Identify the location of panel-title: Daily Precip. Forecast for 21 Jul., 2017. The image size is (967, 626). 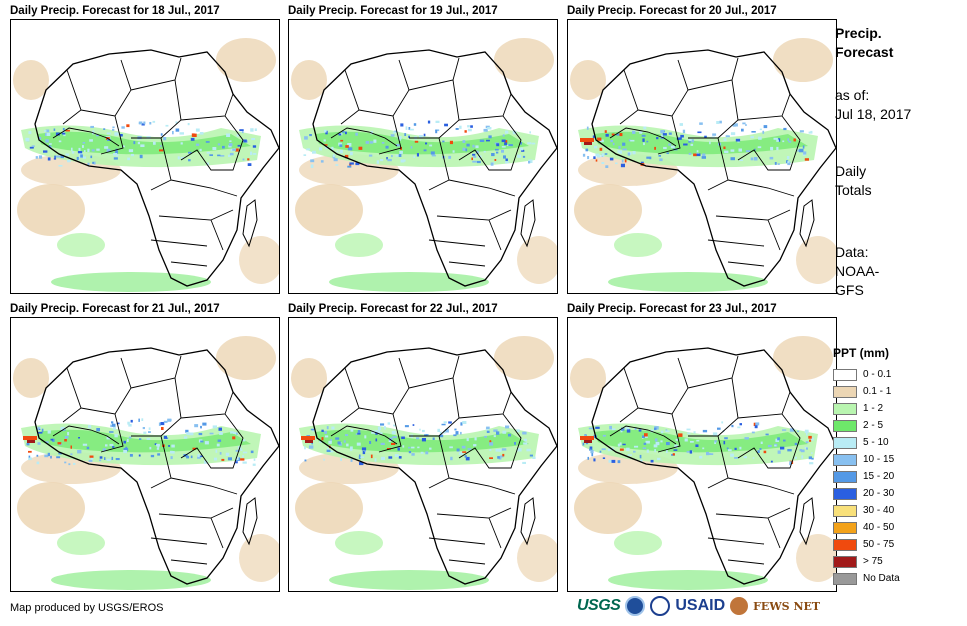
(115, 309).